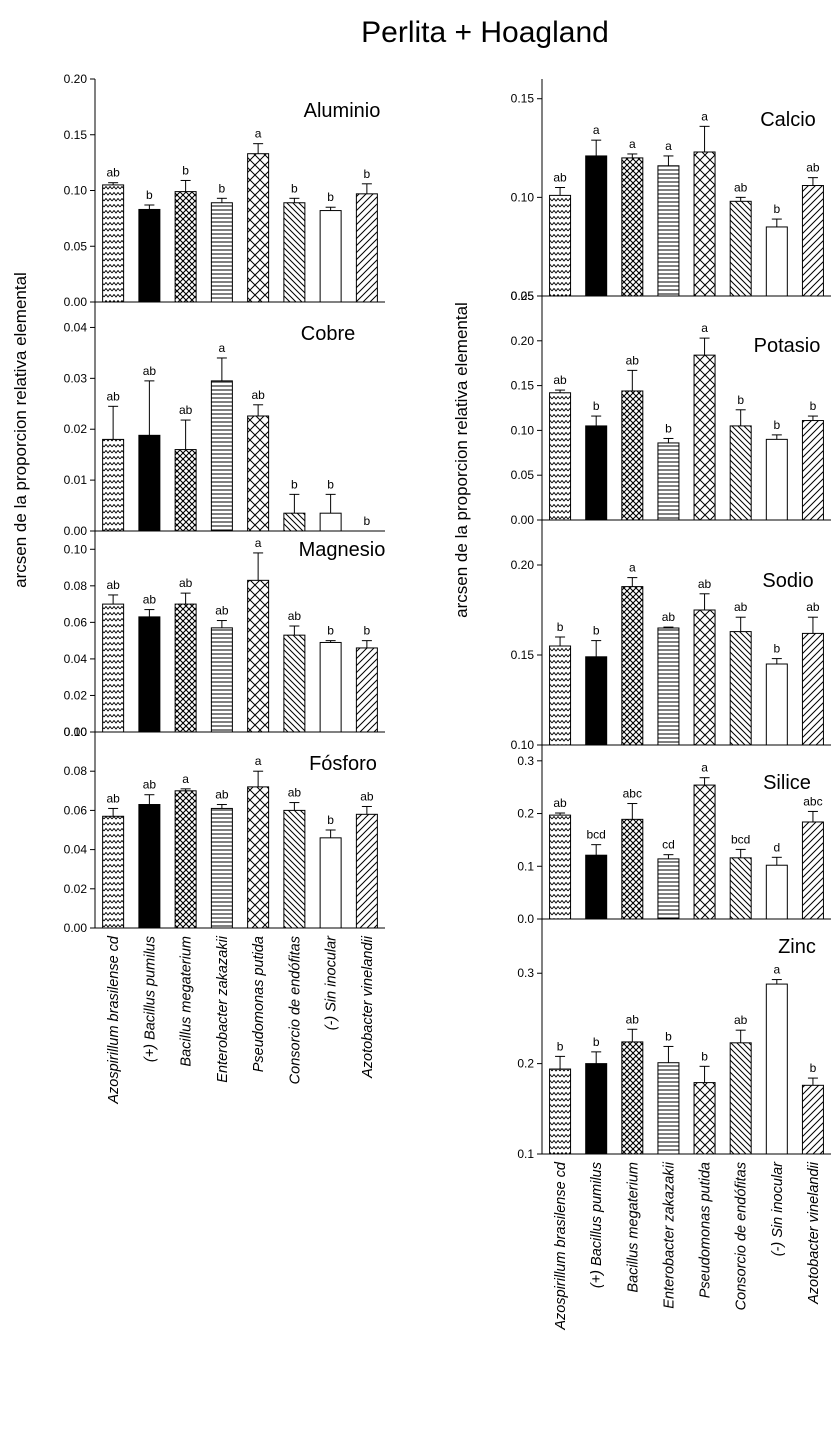 The width and height of the screenshot is (833, 1435). Describe the element at coordinates (525, 919) in the screenshot. I see `y-tick-label: 0.0` at that location.